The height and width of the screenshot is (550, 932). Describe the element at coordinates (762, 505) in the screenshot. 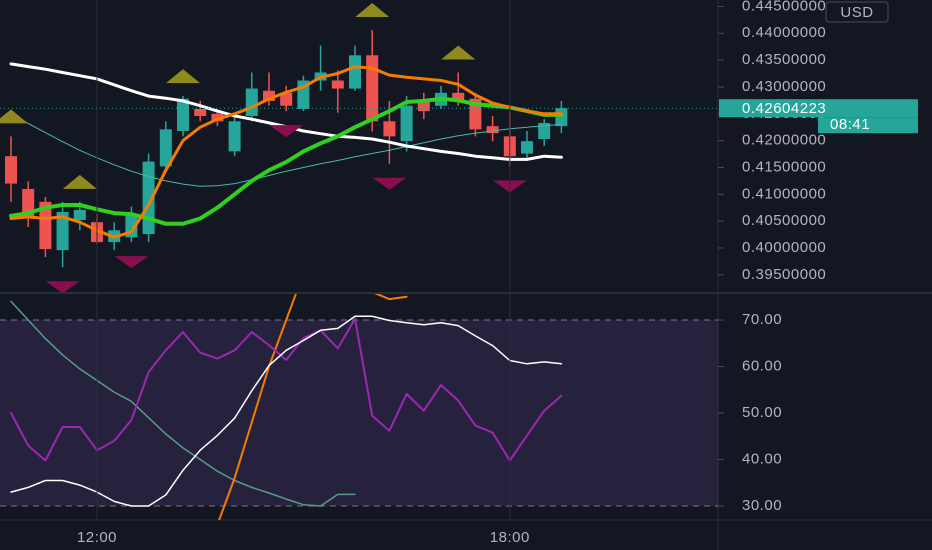

I see `y-tick-label: 30.00` at that location.